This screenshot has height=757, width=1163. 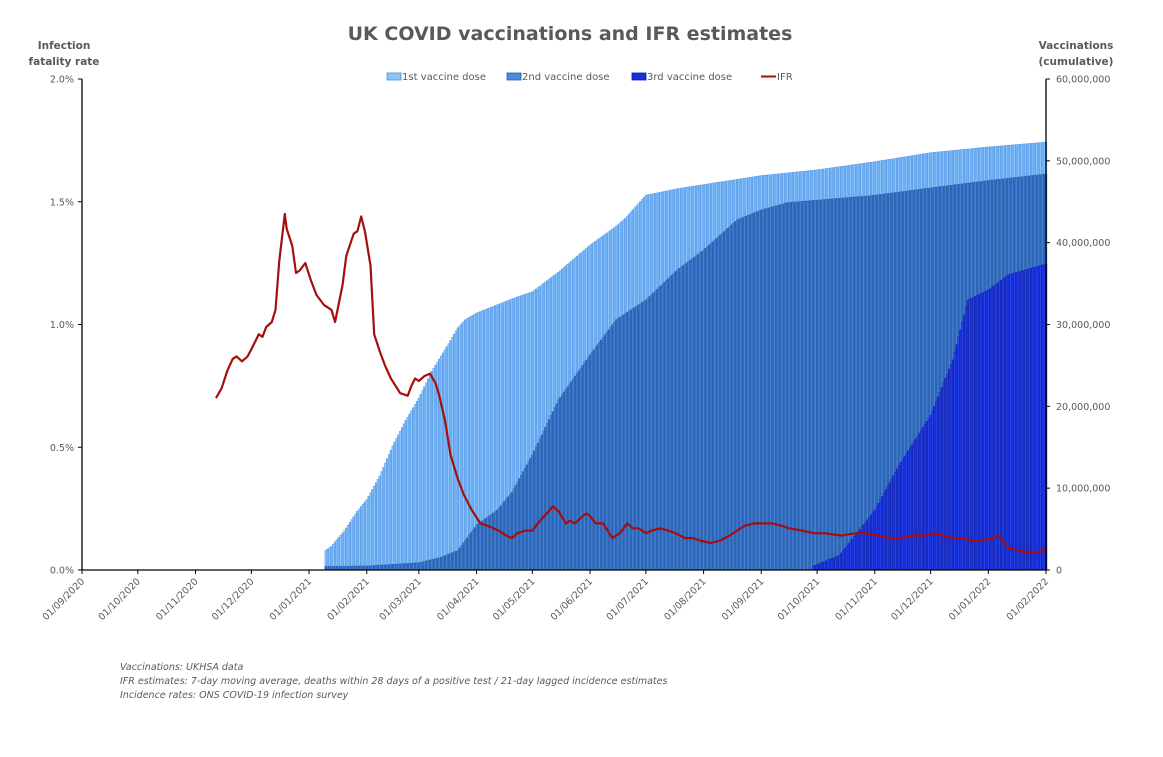 What do you see at coordinates (62, 571) in the screenshot?
I see `left-tick-label: 0.0%` at bounding box center [62, 571].